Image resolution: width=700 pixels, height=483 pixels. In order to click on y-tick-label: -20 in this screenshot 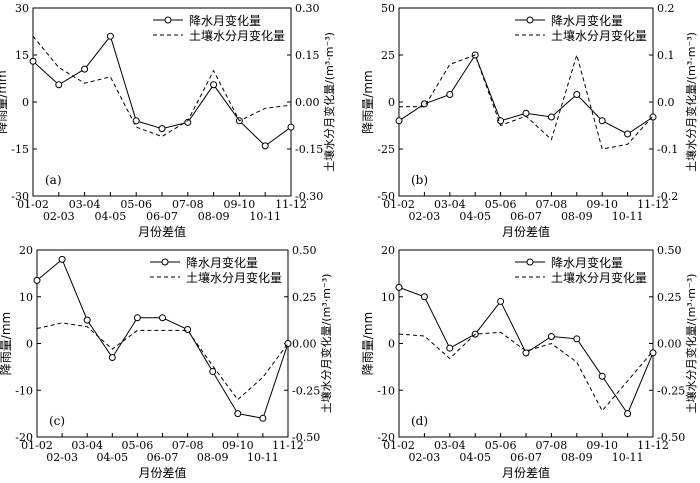, I will do `click(24, 437)`.